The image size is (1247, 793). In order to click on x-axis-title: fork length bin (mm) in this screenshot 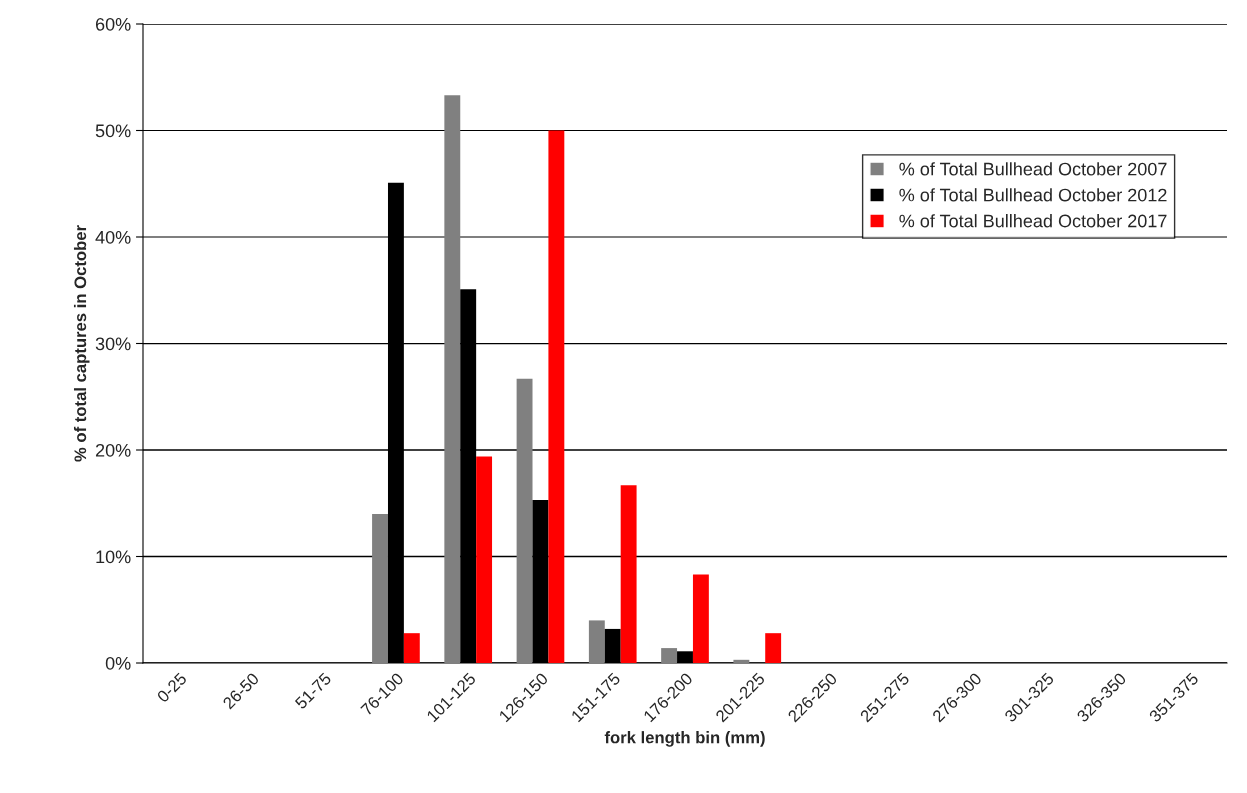, I will do `click(684, 739)`.